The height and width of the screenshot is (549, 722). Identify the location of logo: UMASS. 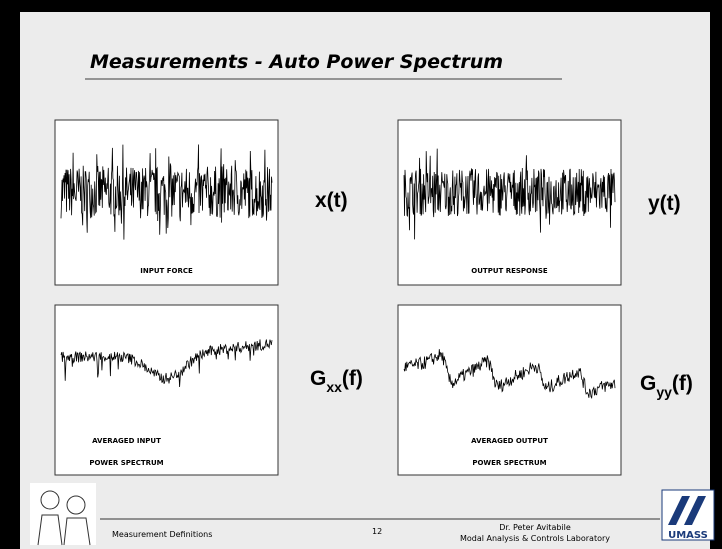
(688, 515).